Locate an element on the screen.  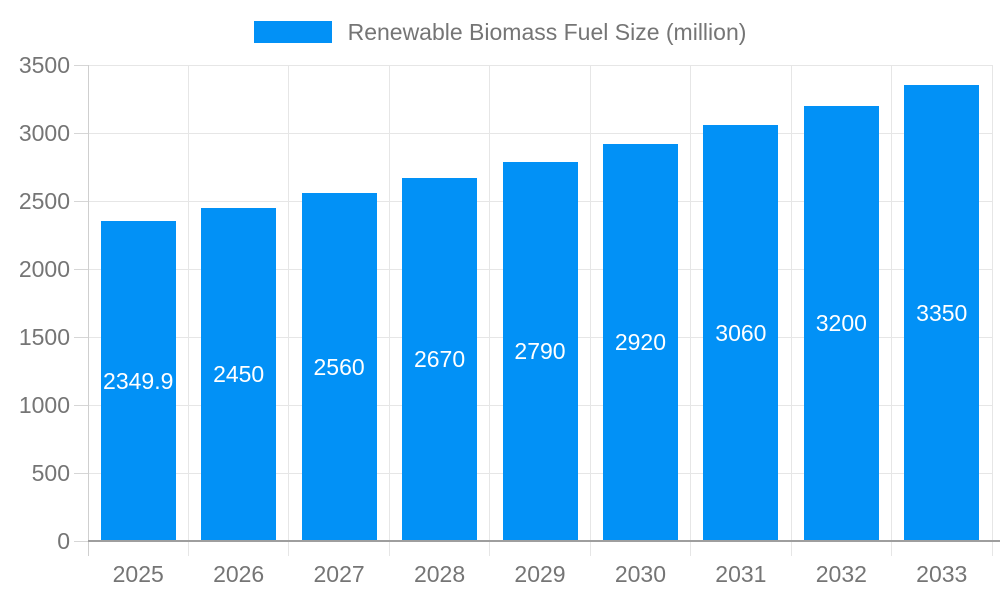
x-tick-label: 2028 is located at coordinates (439, 574).